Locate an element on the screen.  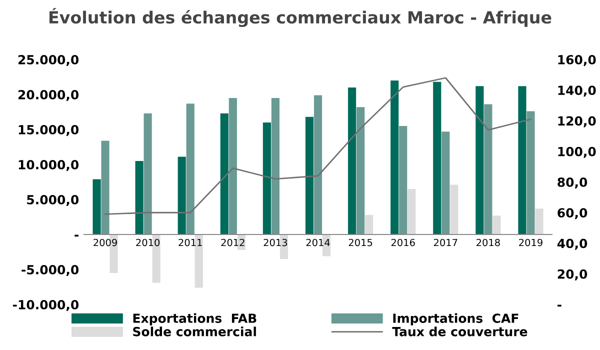
y-tick-label: -10.000,0 is located at coordinates (45, 306).